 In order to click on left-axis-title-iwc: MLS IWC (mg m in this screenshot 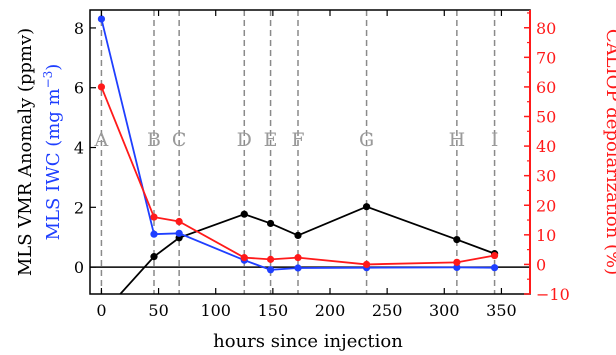, I will do `click(53, 164)`.